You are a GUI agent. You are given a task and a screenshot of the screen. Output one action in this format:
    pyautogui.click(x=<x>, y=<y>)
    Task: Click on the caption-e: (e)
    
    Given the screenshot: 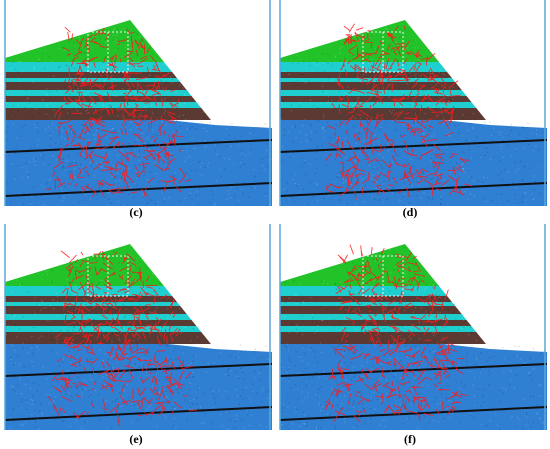 What is the action you would take?
    pyautogui.click(x=136, y=439)
    